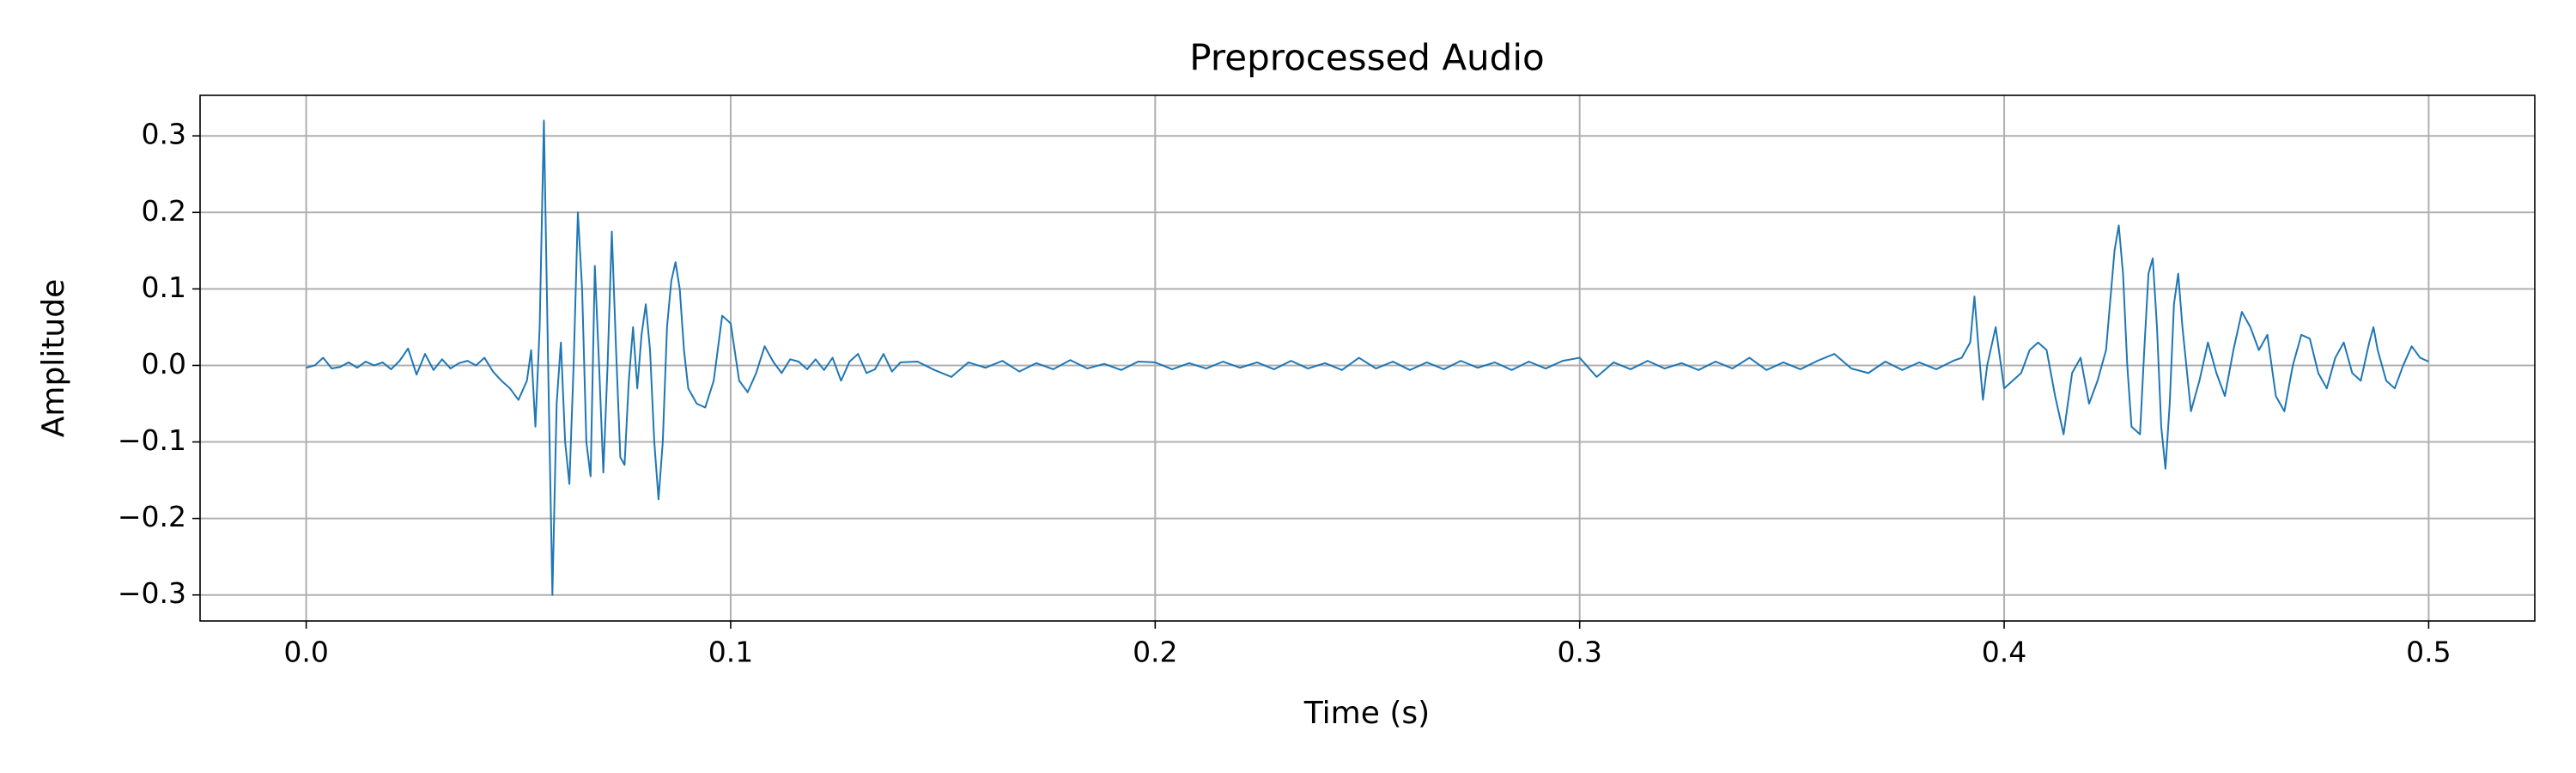 The image size is (2576, 773). Describe the element at coordinates (1367, 58) in the screenshot. I see `chart-title: Preprocessed Audio` at that location.